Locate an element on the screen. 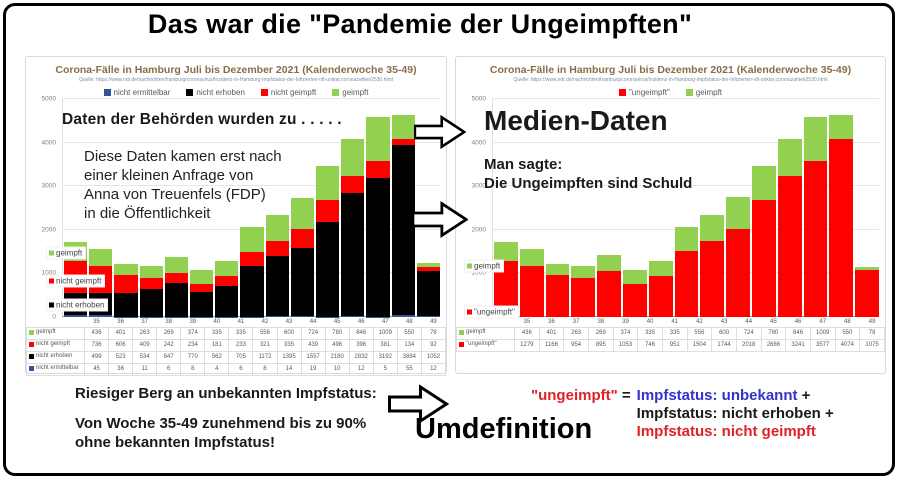  row-label: "ungeimpft" is located at coordinates (485, 345).